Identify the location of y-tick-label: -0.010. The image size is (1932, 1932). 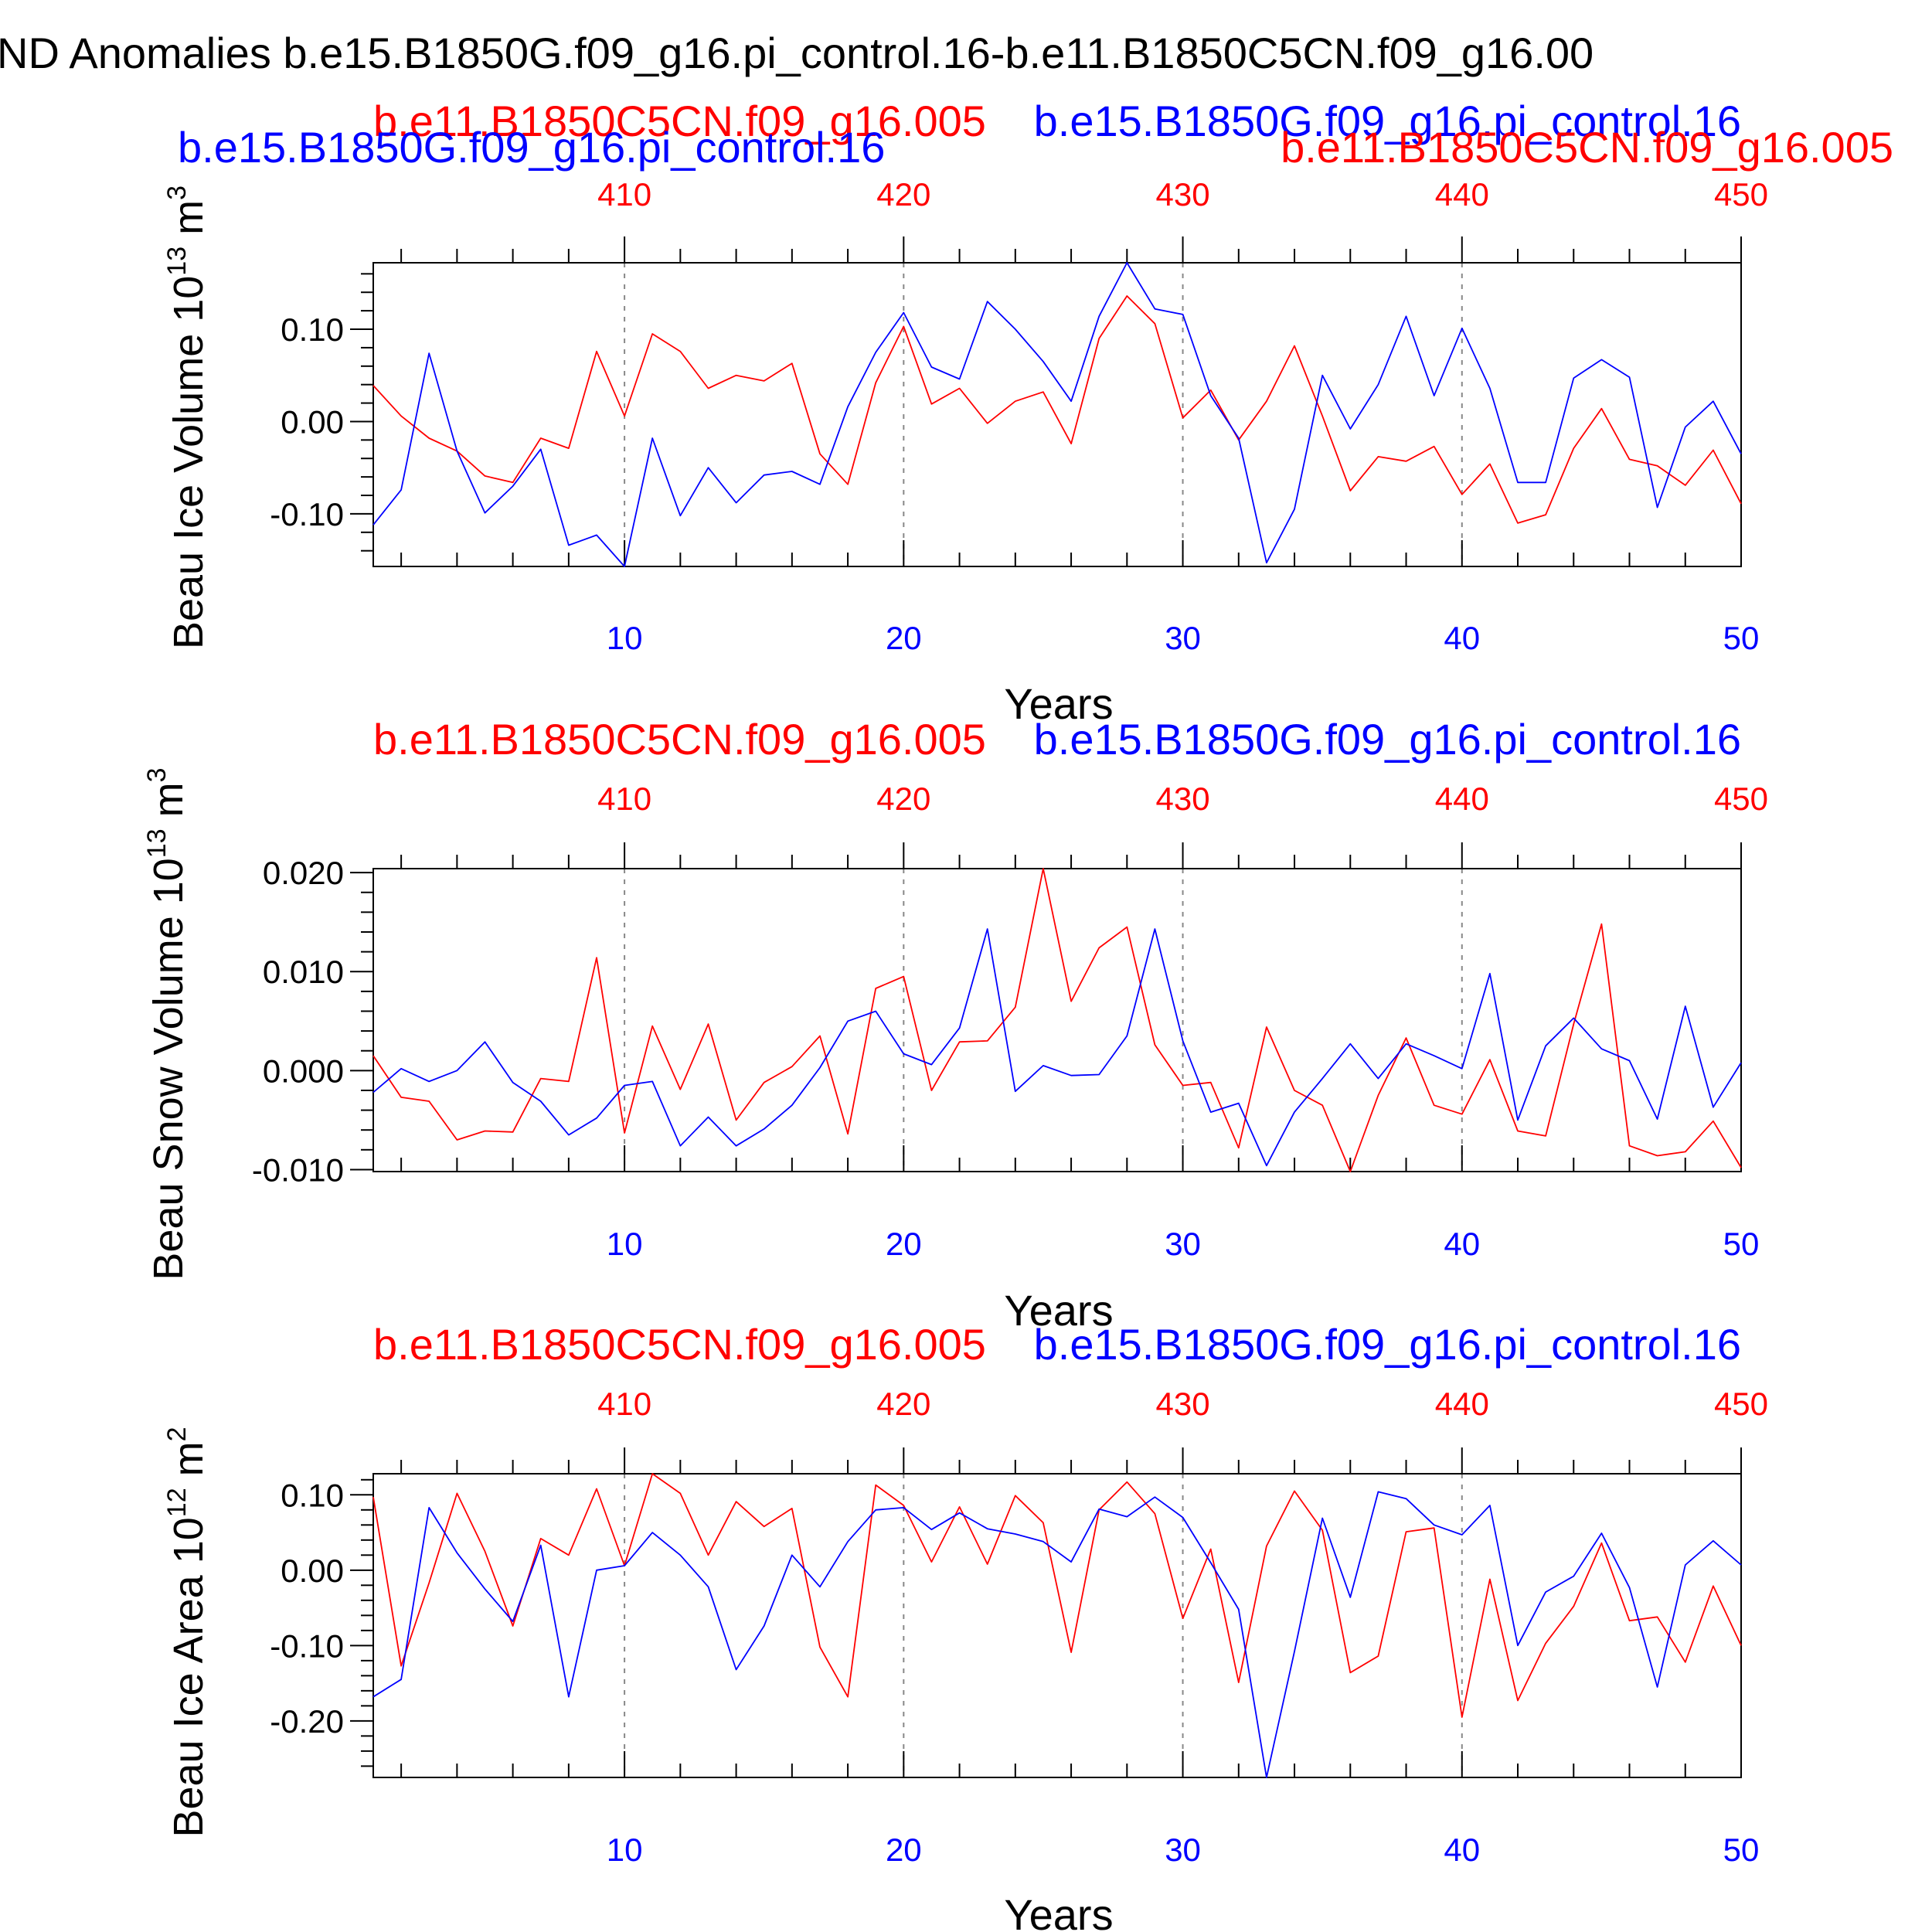
(298, 1170).